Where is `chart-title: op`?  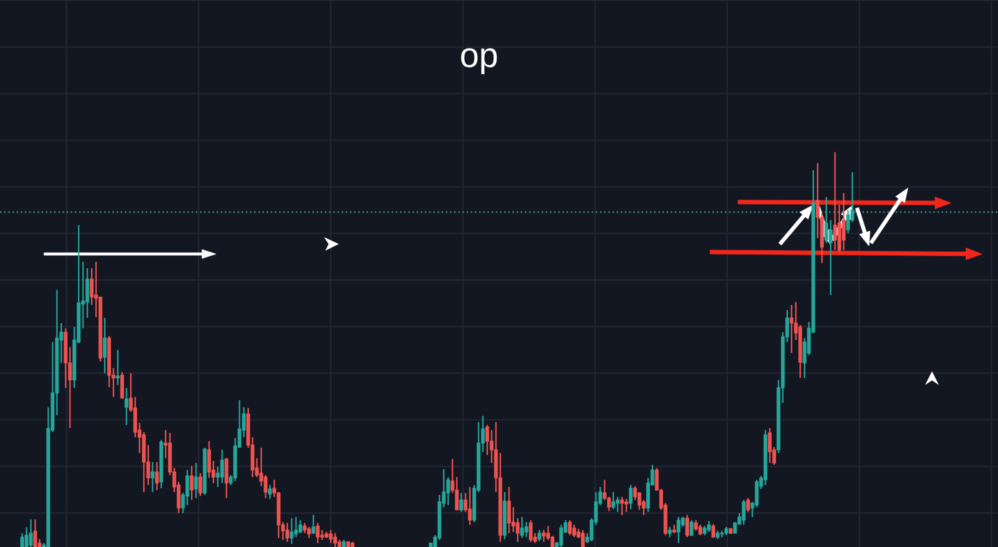
chart-title: op is located at coordinates (479, 61).